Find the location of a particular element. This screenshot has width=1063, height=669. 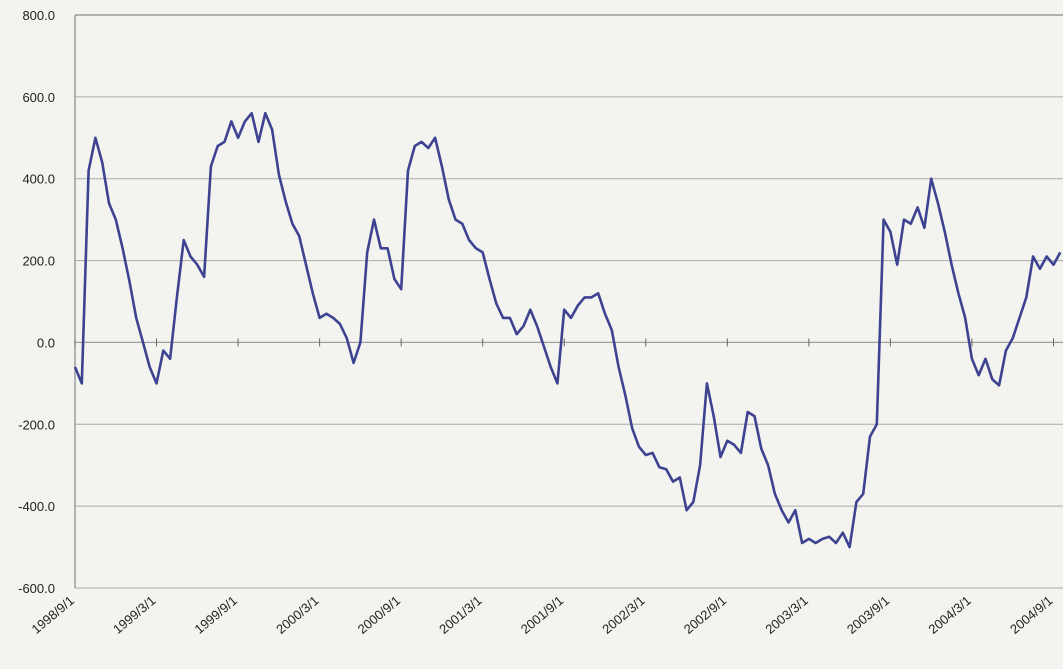

x-tick-label: 2002/9/1 is located at coordinates (705, 615).